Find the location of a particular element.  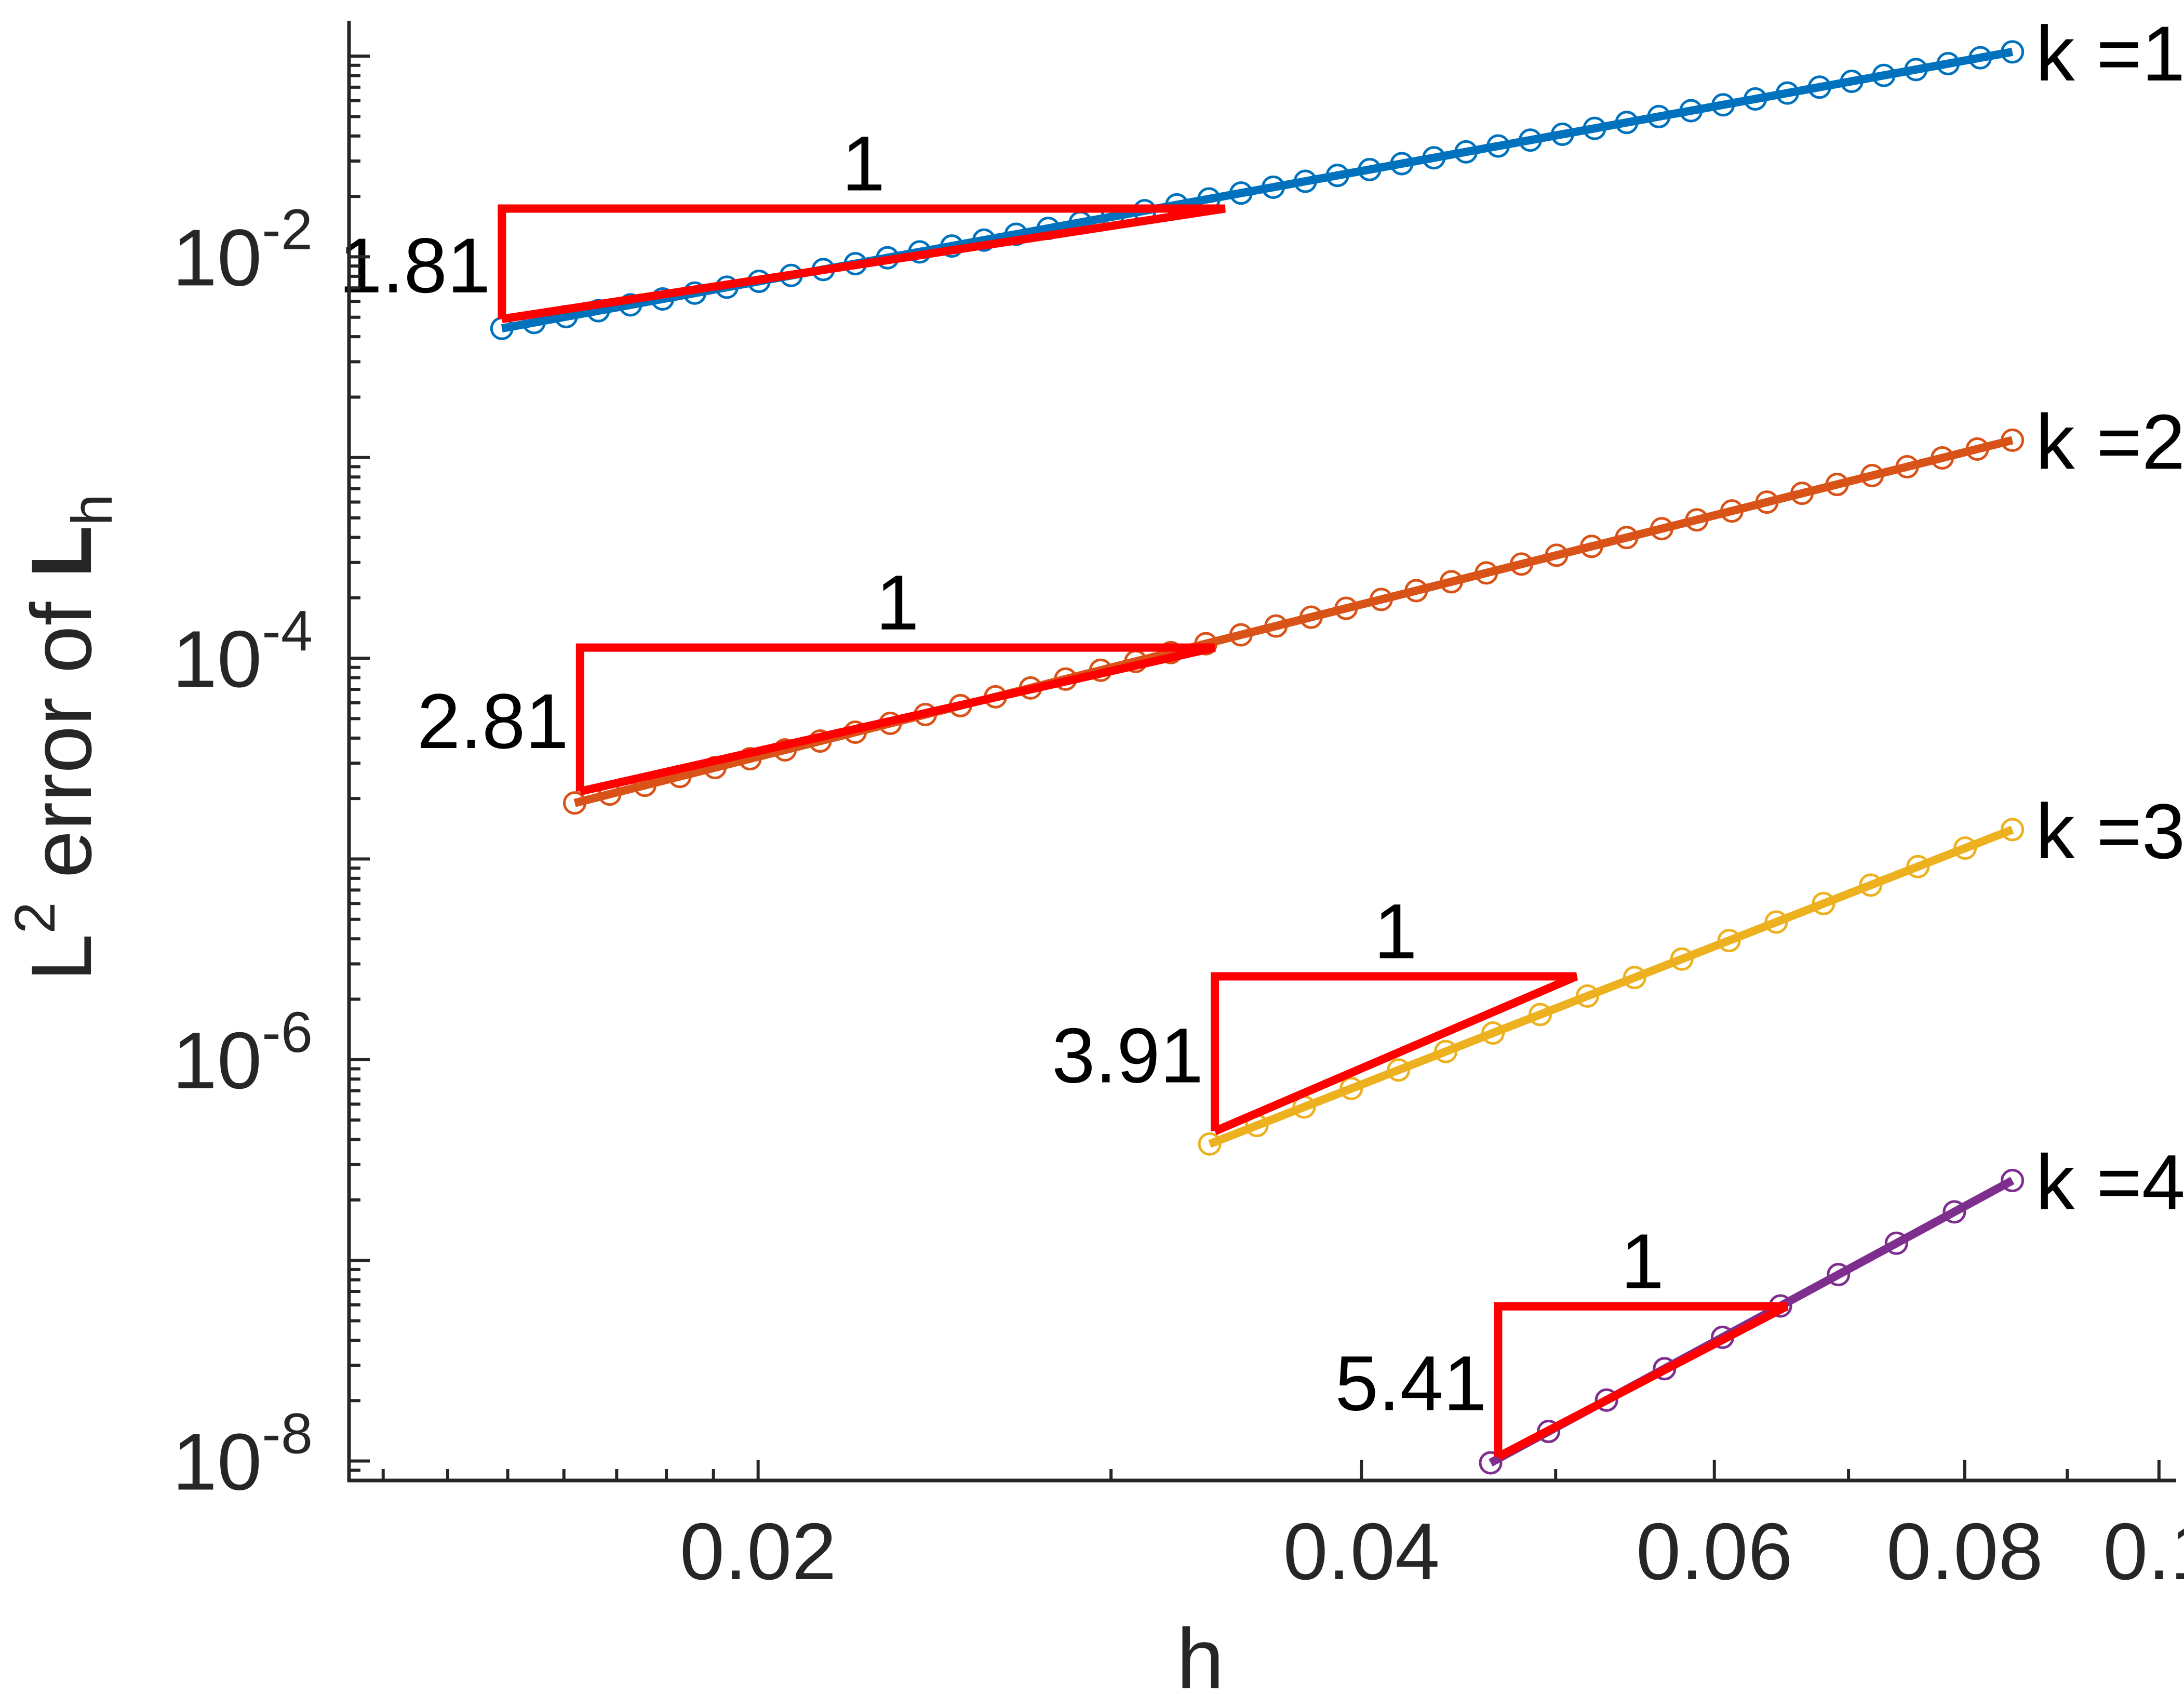

slope-rise-label: 1.81 is located at coordinates (414, 265).